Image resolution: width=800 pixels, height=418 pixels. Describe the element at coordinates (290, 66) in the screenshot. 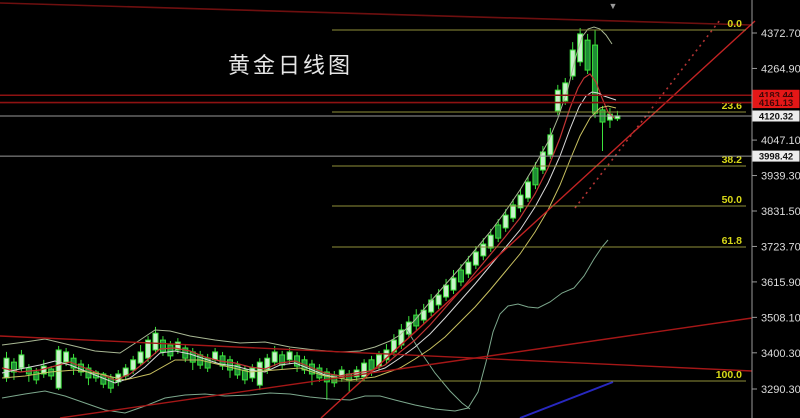

I see `chart-title: 黄金日线图` at that location.